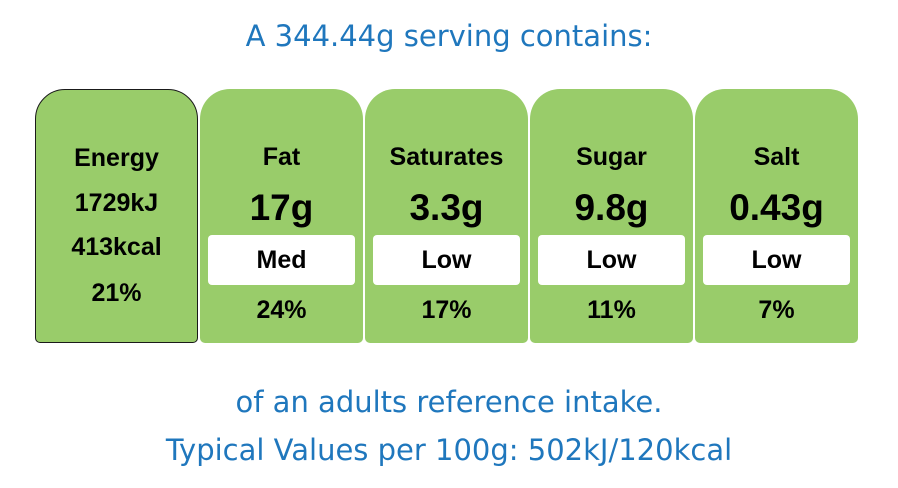 Image resolution: width=898 pixels, height=488 pixels. Describe the element at coordinates (449, 36) in the screenshot. I see `serving-title: A 344.44g serving contains:` at that location.